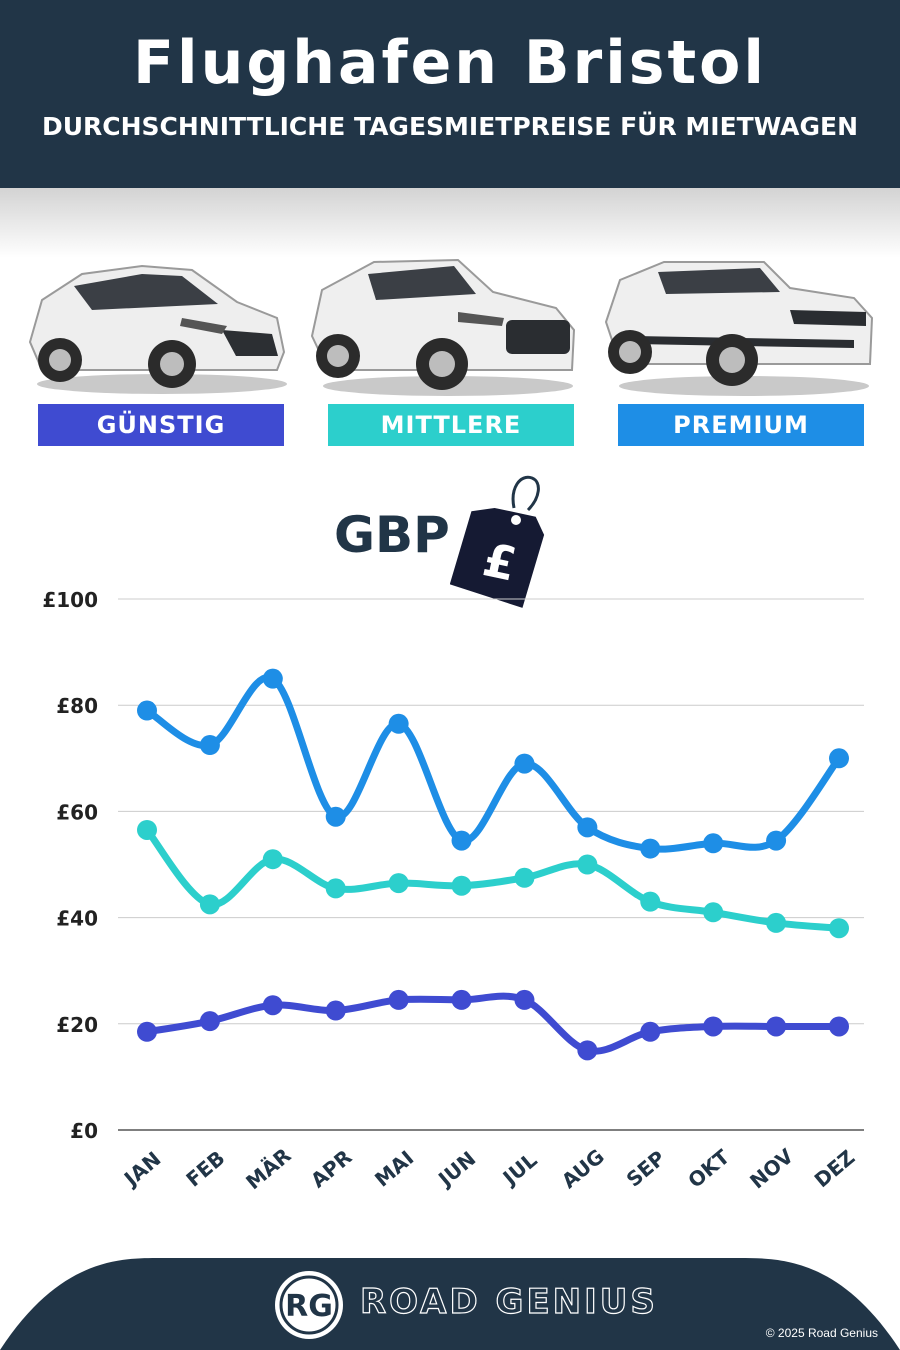  What do you see at coordinates (708, 1168) in the screenshot?
I see `x-tick-label: OKT` at bounding box center [708, 1168].